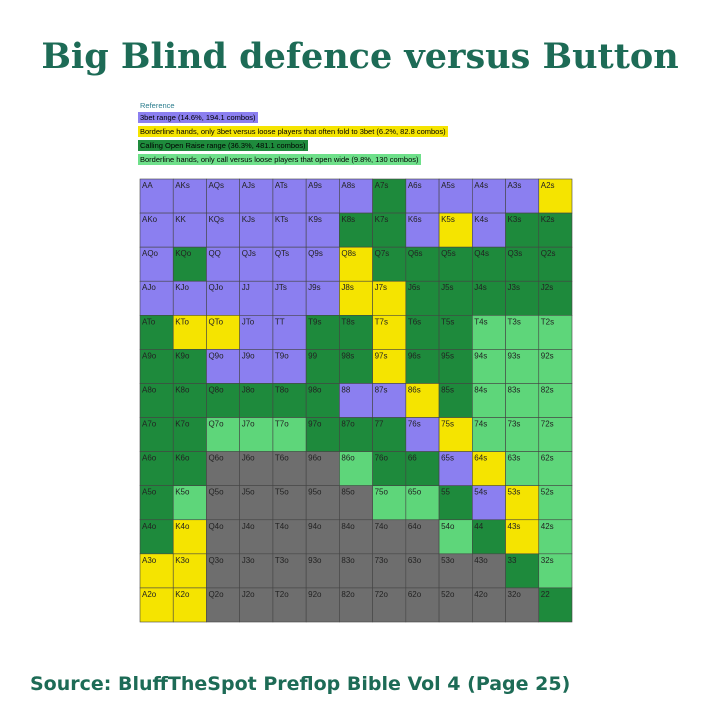  I want to click on hand-label: JTs, so click(281, 287).